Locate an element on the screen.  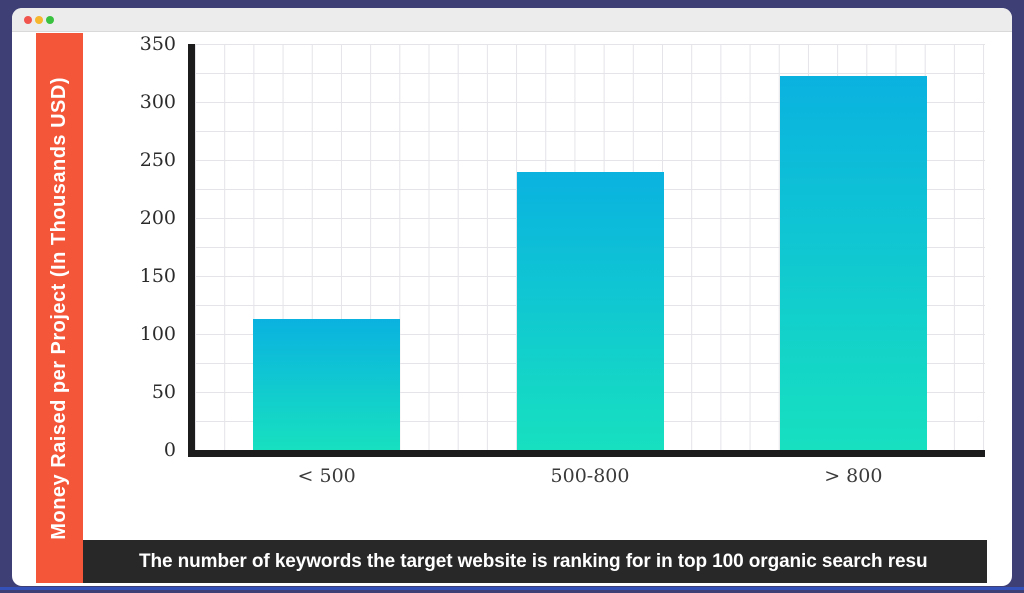
y-tick-label: 300 is located at coordinates (157, 102).